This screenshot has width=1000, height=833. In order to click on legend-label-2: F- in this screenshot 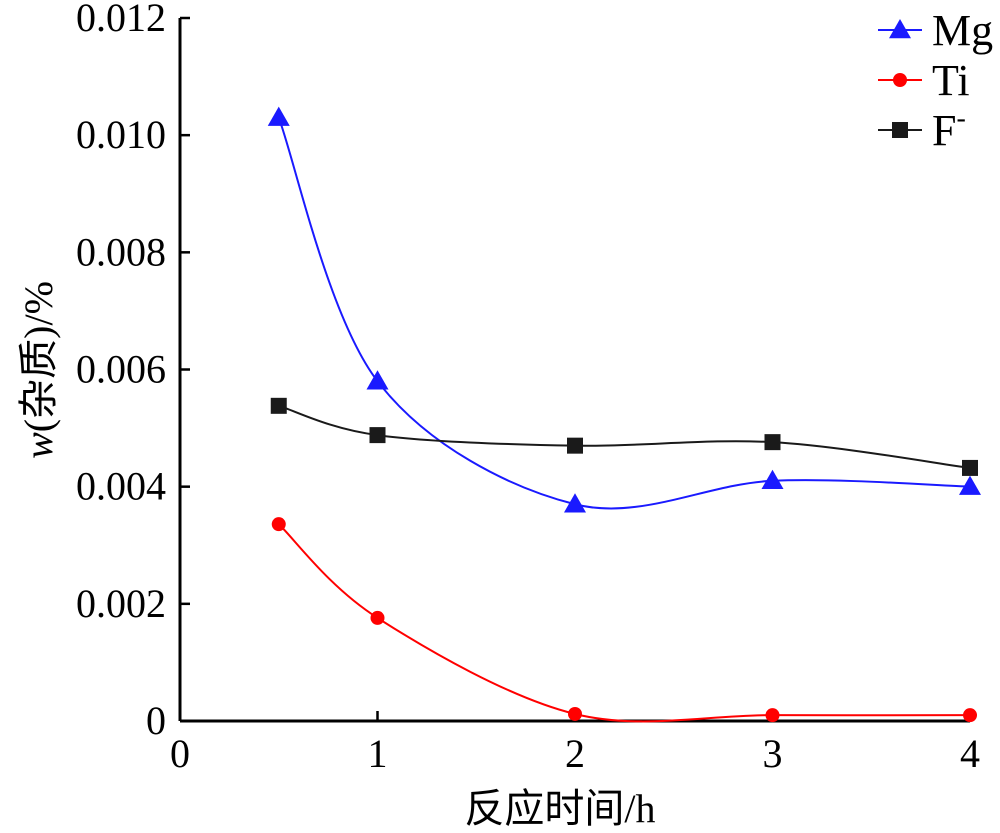, I will do `click(949, 129)`.